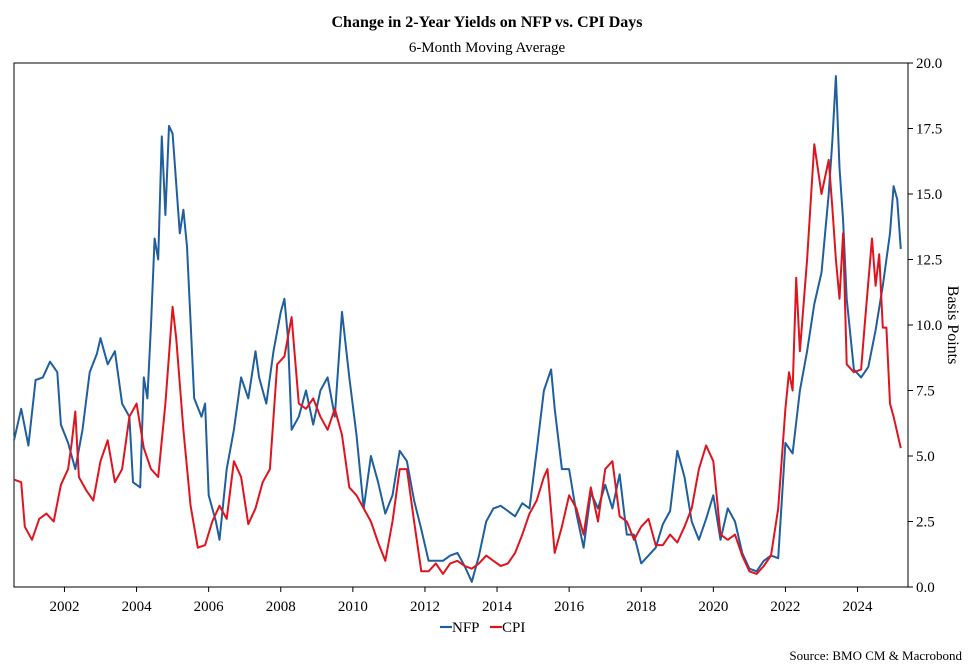  I want to click on y-tick-label: 17.5, so click(929, 130).